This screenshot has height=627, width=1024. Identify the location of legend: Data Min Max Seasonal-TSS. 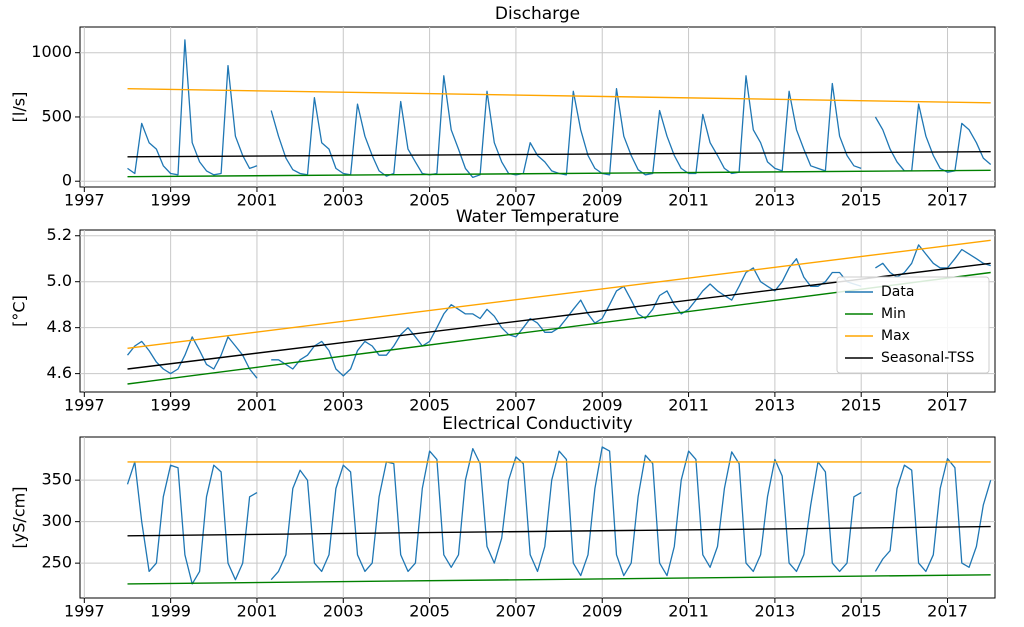
(913, 325).